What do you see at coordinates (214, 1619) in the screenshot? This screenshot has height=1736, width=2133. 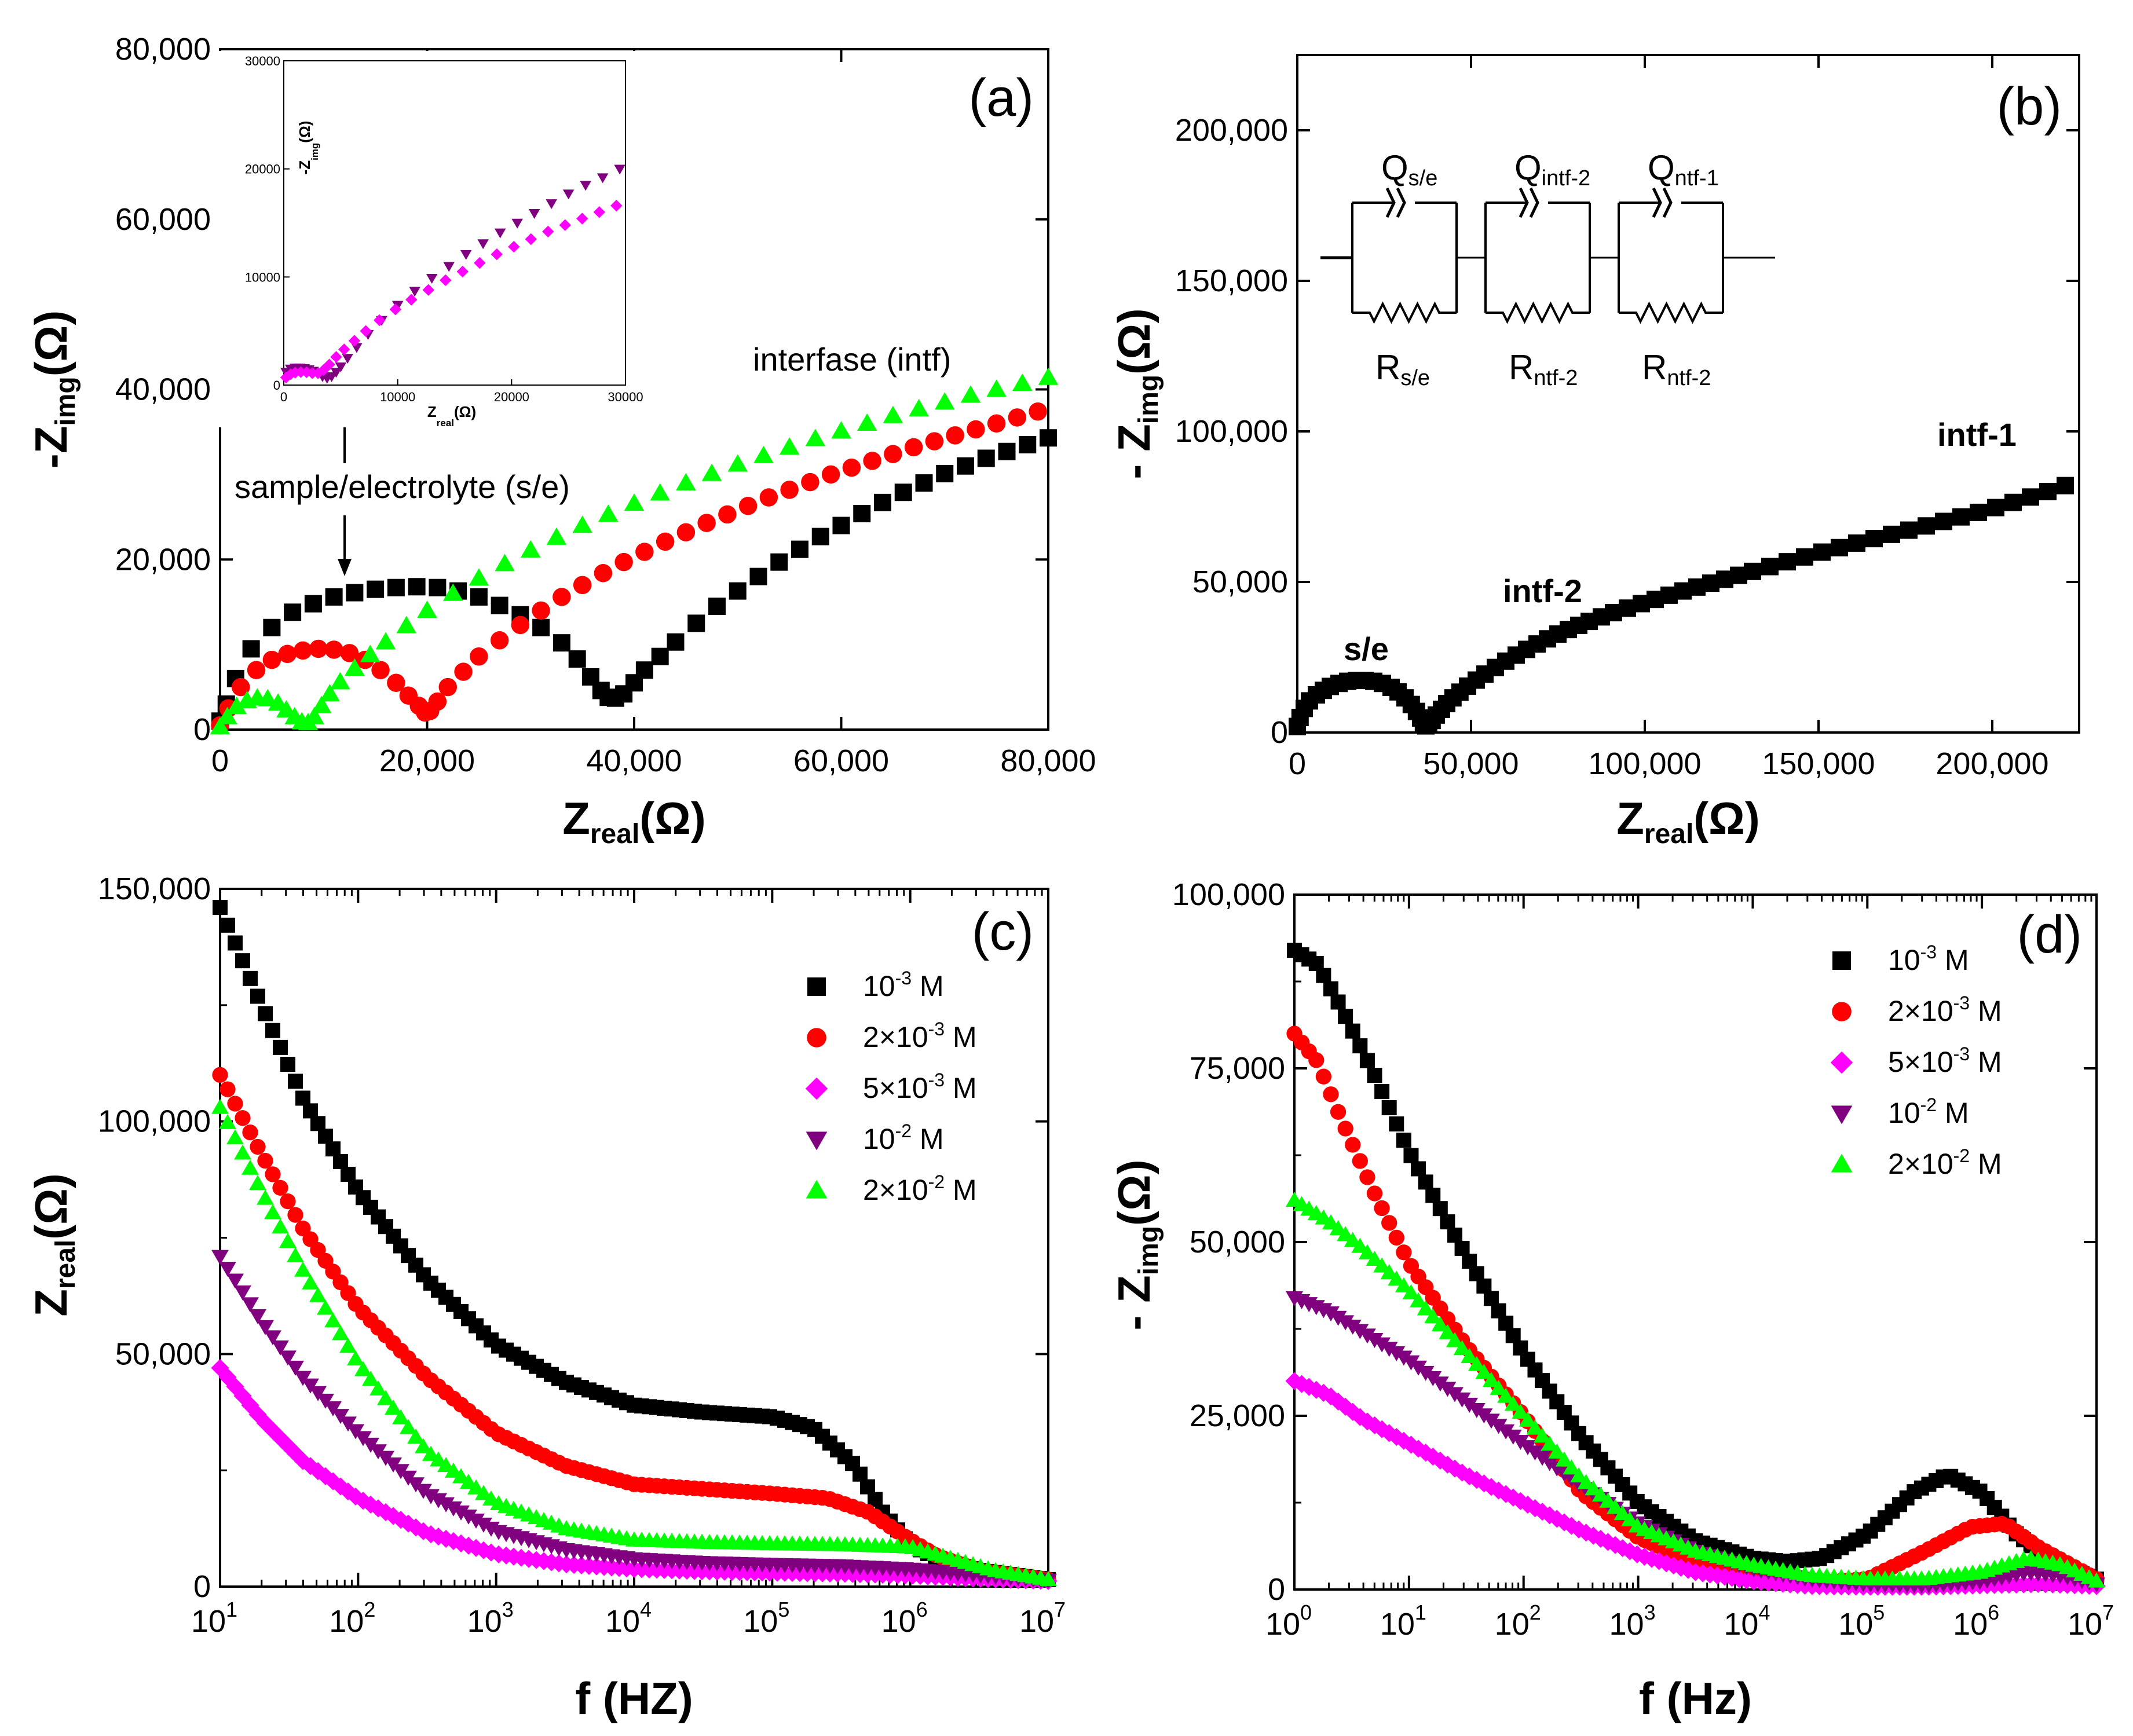 I see `x-tick-label: 10¹` at bounding box center [214, 1619].